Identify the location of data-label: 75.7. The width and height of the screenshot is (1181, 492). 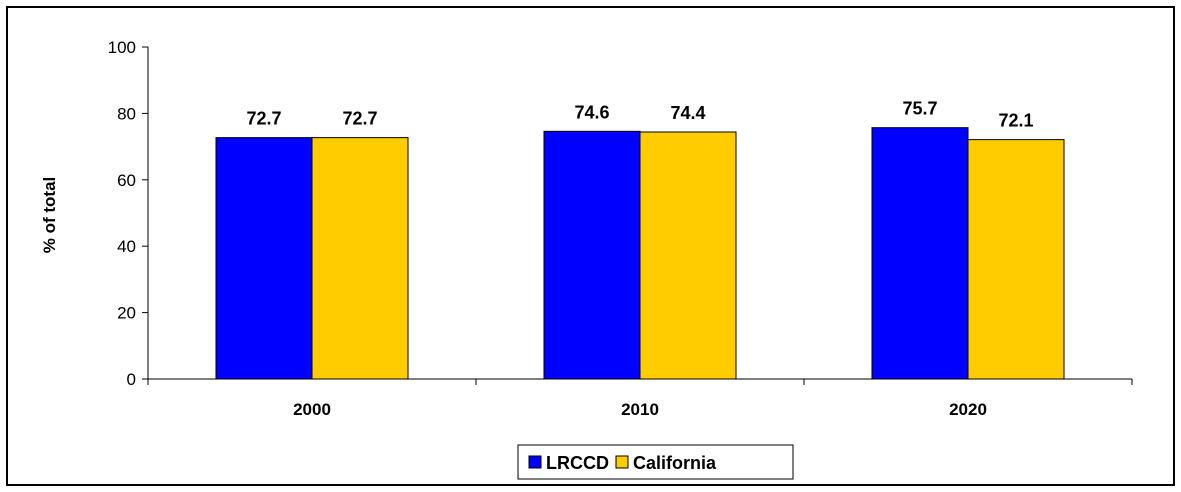
(919, 109).